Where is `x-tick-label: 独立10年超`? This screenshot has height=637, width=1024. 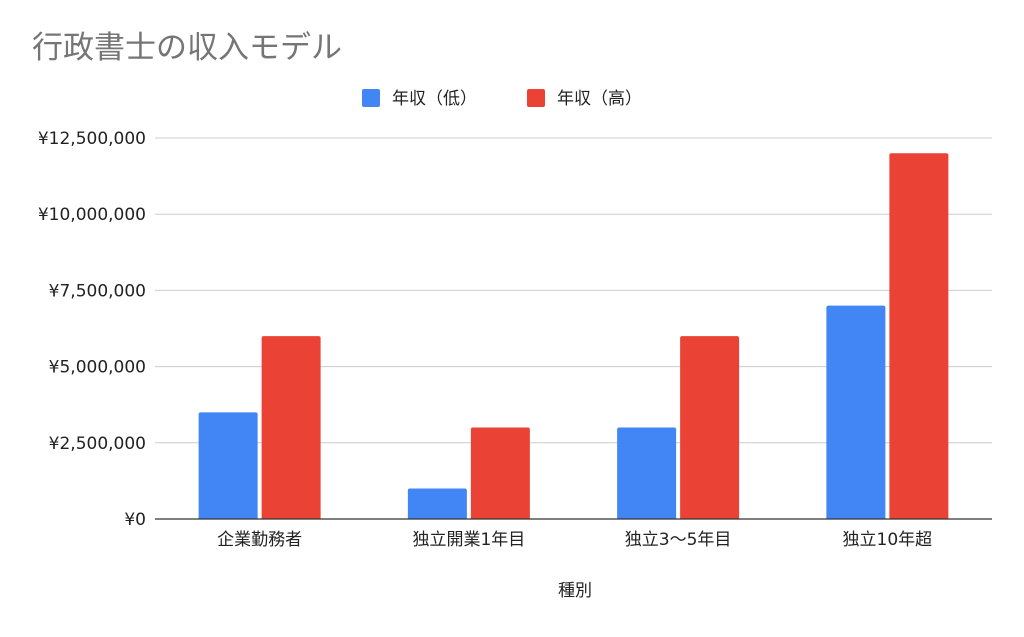
x-tick-label: 独立10年超 is located at coordinates (888, 540).